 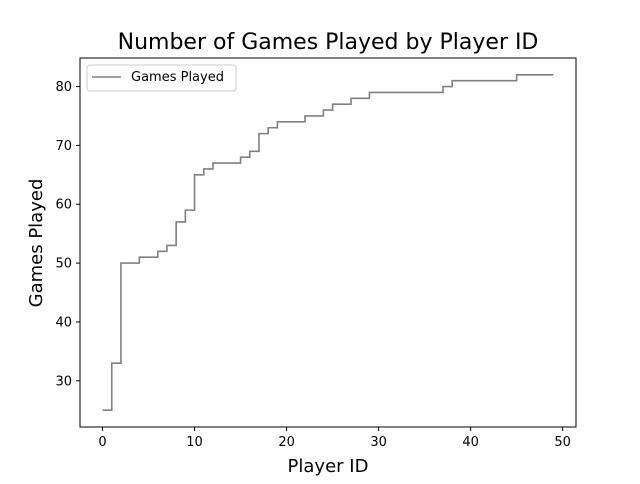 I want to click on y-tick-label: 40, so click(x=63, y=322).